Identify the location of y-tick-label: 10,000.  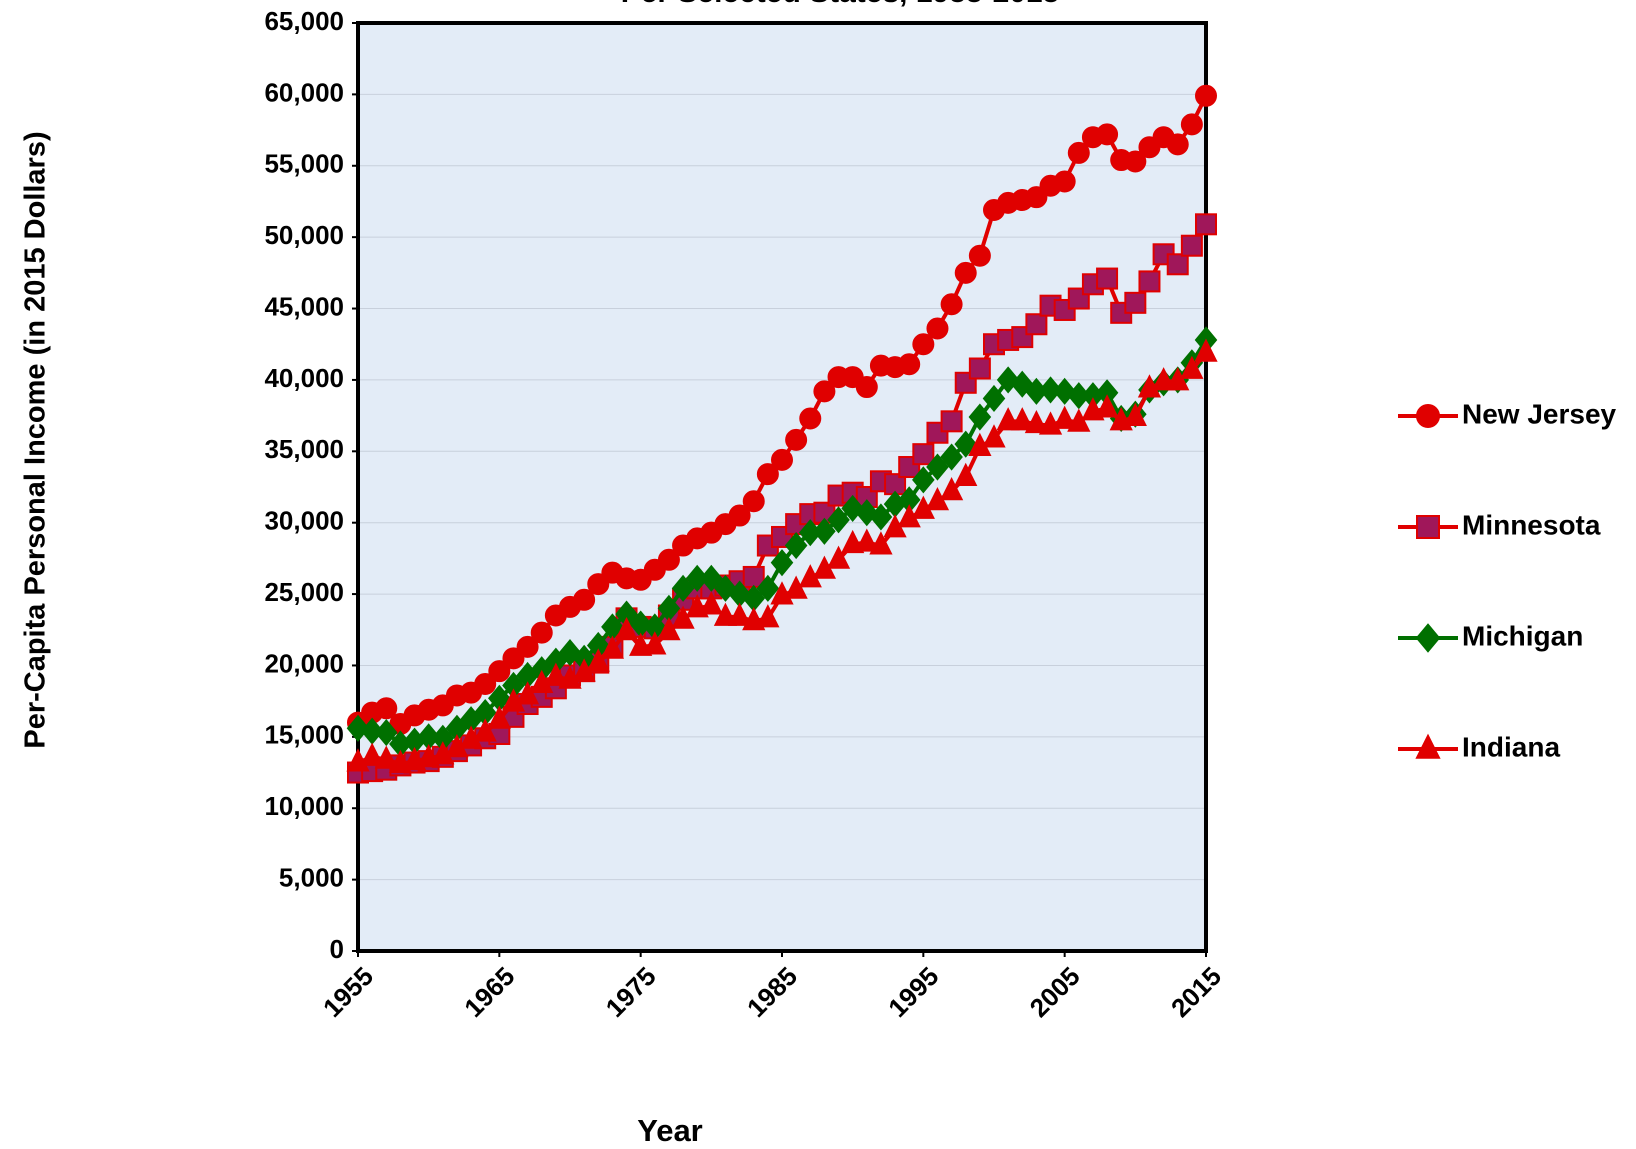
(304, 806).